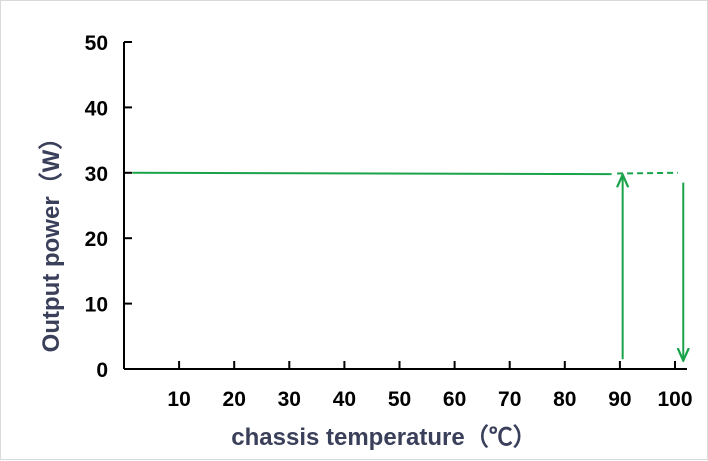 Image resolution: width=708 pixels, height=461 pixels. Describe the element at coordinates (289, 399) in the screenshot. I see `x-tick-label: 30` at that location.